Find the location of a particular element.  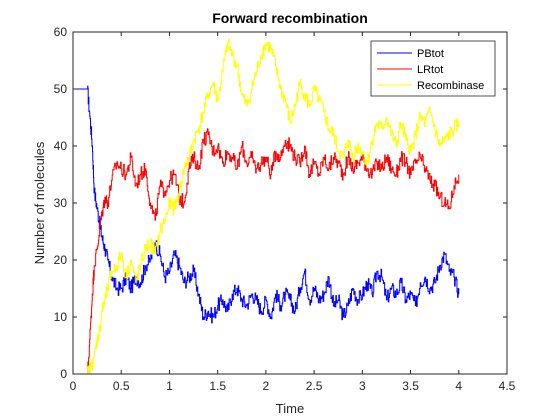

legend-label: PBtot is located at coordinates (430, 54).